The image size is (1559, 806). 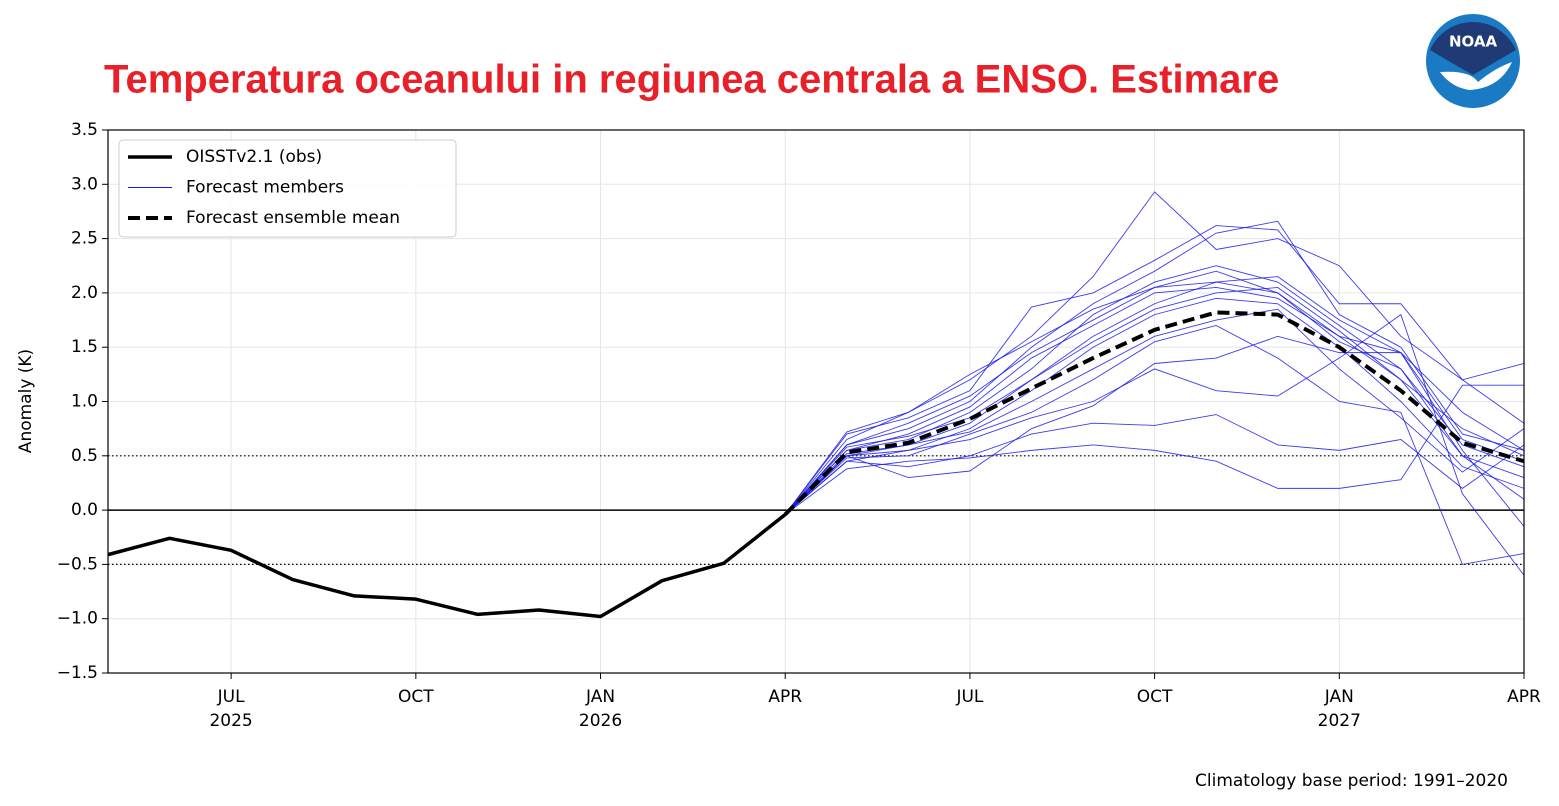 I want to click on note: Climatology base period: 1991–2020, so click(x=1351, y=781).